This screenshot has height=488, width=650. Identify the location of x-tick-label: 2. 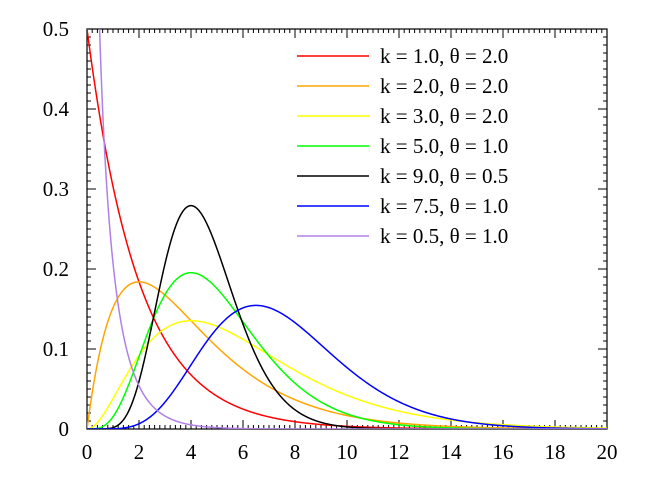
(139, 452).